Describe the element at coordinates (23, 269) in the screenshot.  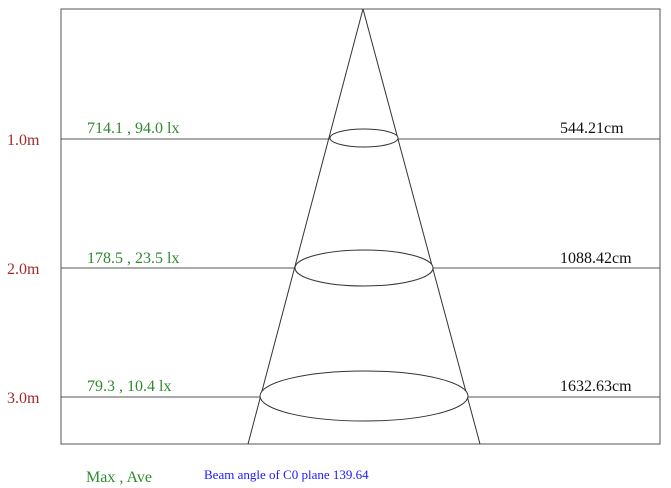
I see `distance-label-2: 2.0m` at that location.